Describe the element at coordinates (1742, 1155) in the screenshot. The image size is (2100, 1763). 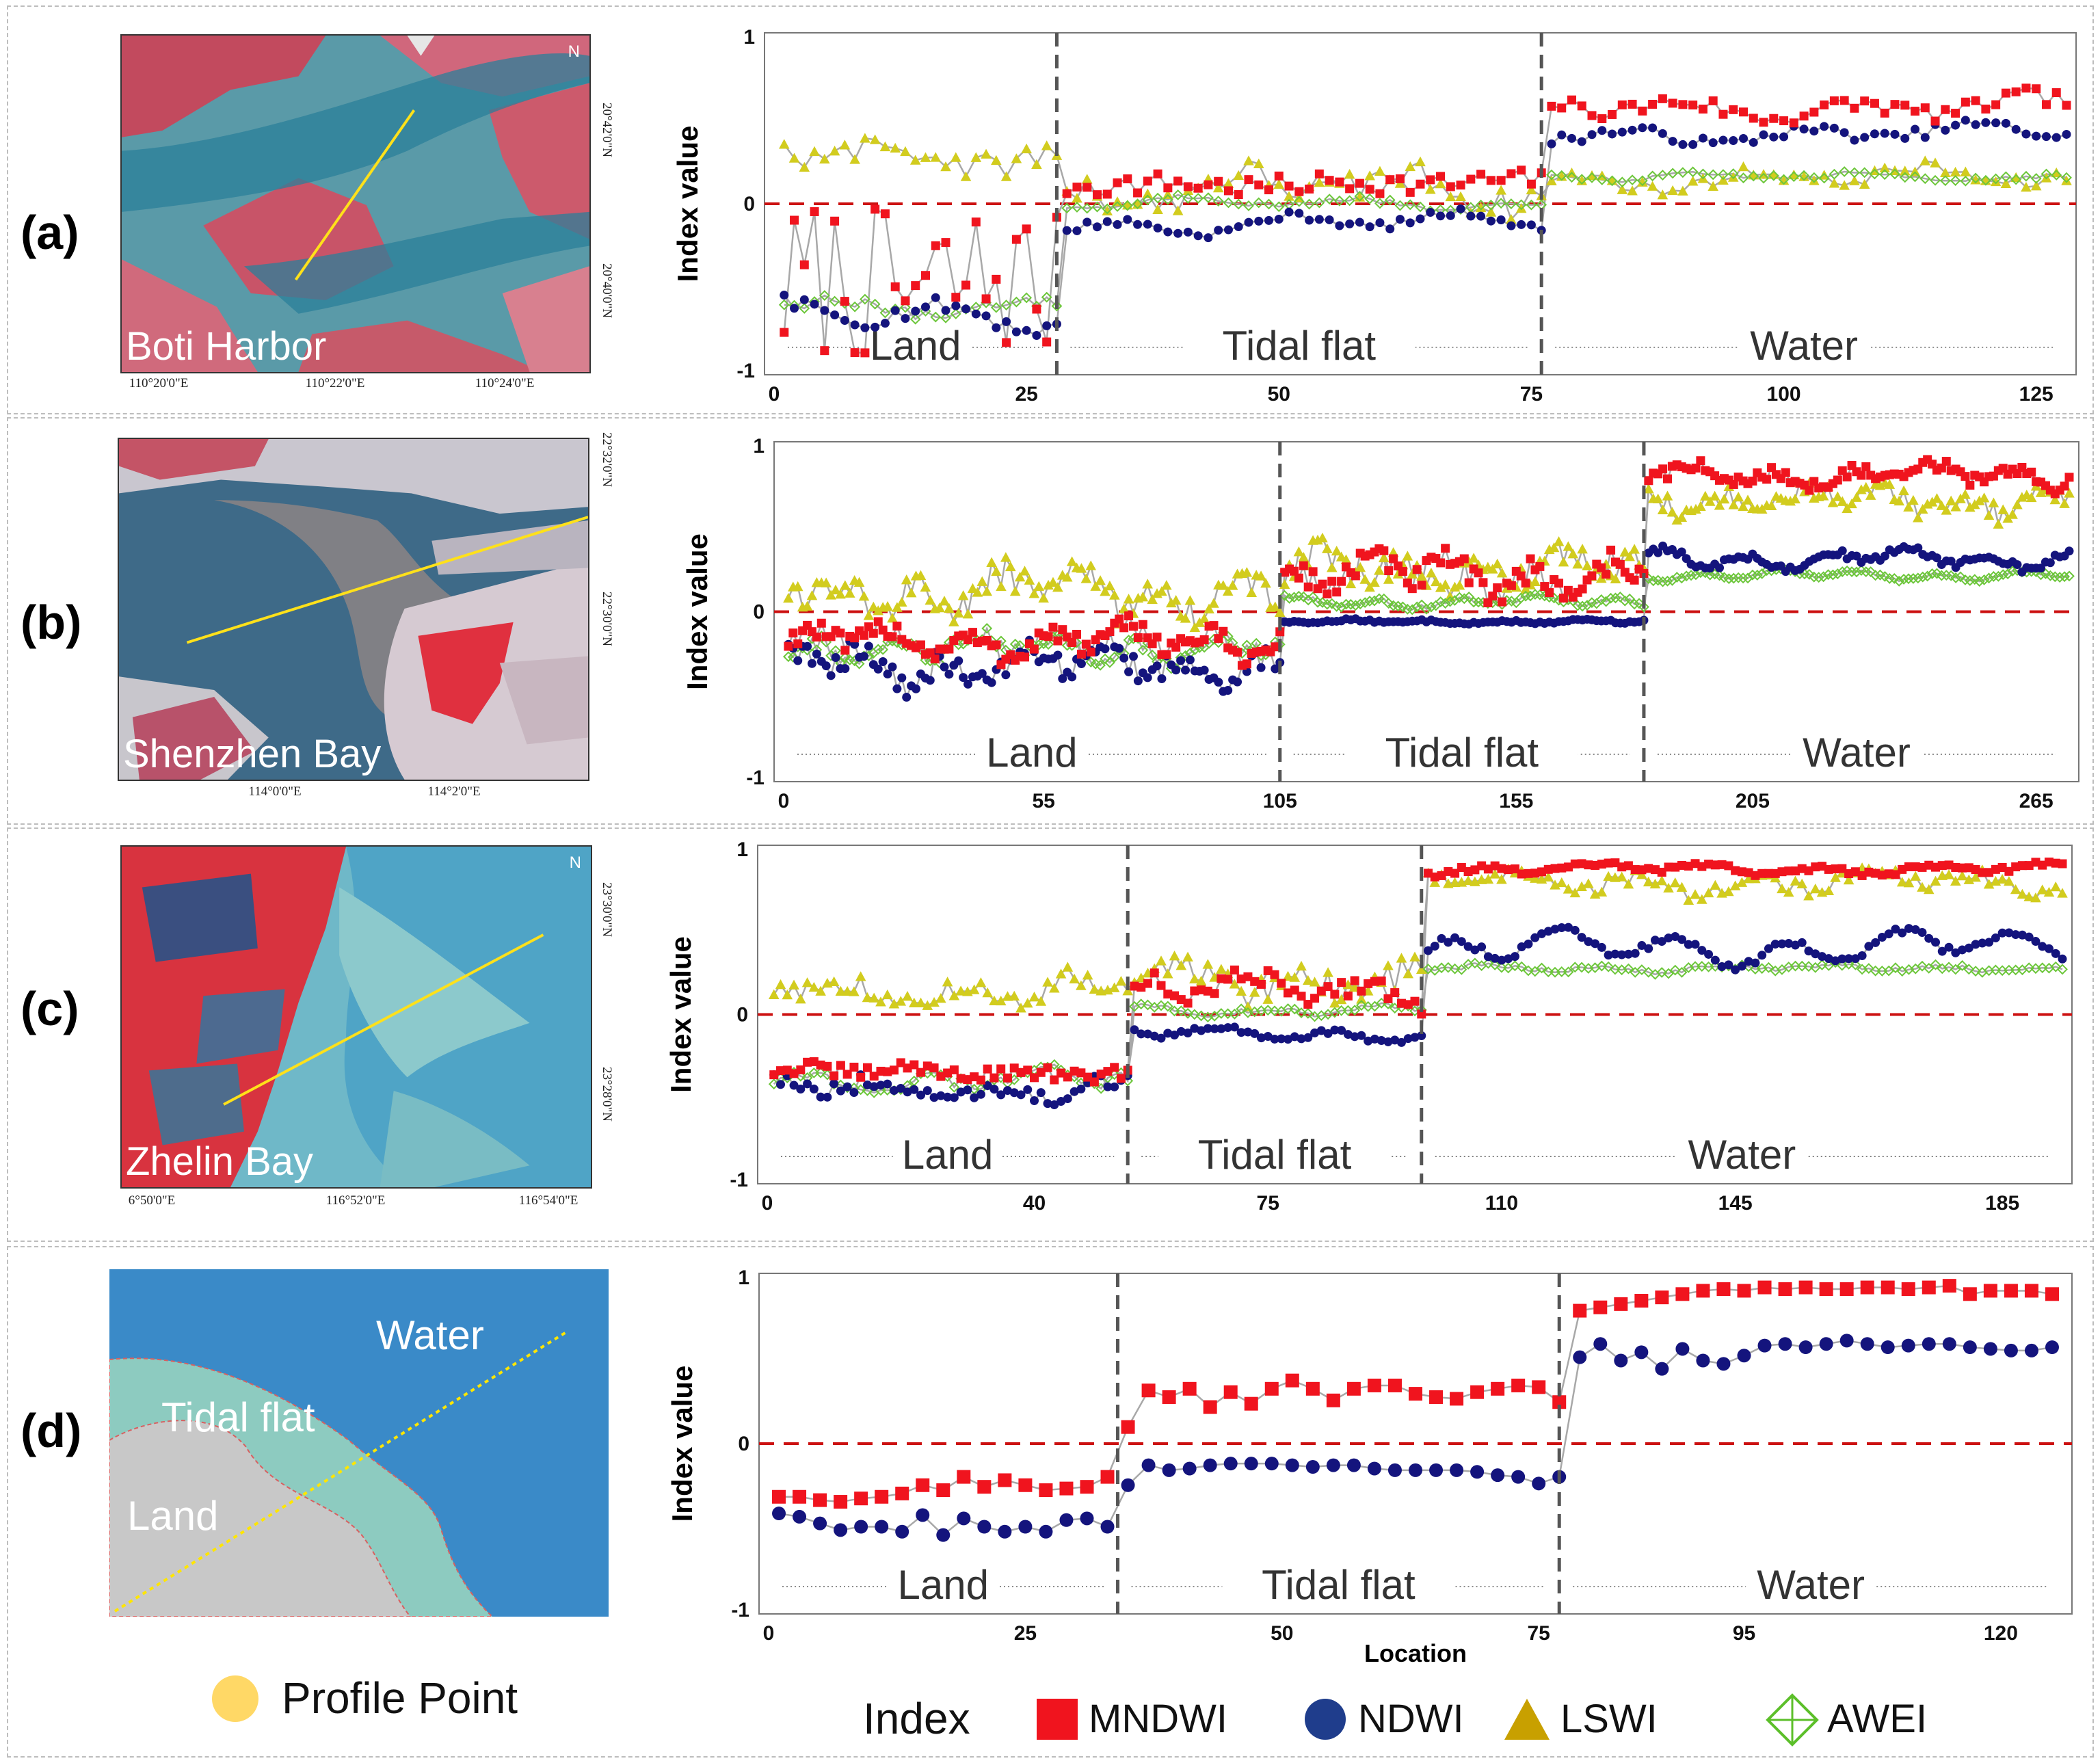
I see `chart-2-zone-label: Water` at that location.